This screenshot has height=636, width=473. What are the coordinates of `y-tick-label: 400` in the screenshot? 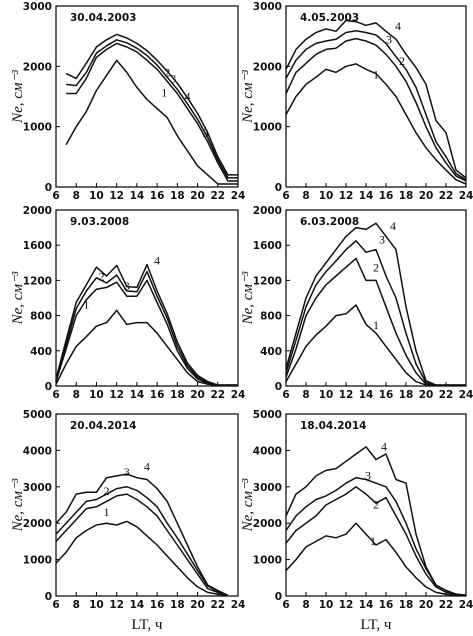 It's located at (41, 352).